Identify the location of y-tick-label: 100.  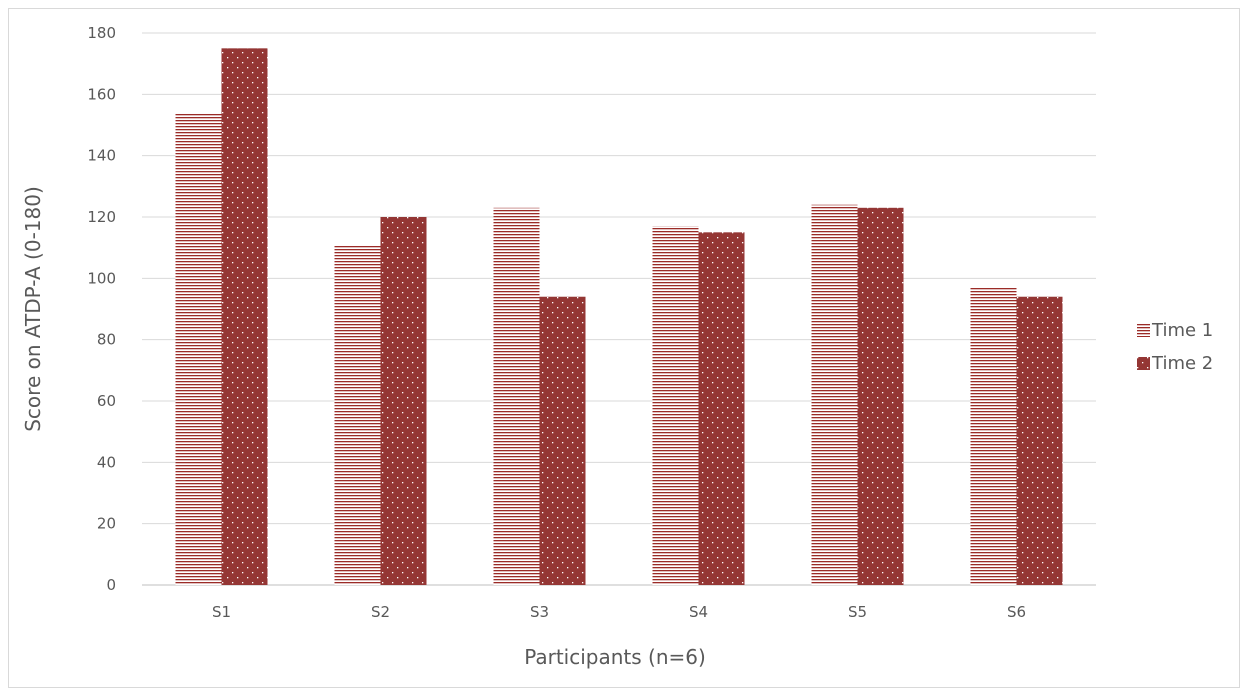
(101, 278).